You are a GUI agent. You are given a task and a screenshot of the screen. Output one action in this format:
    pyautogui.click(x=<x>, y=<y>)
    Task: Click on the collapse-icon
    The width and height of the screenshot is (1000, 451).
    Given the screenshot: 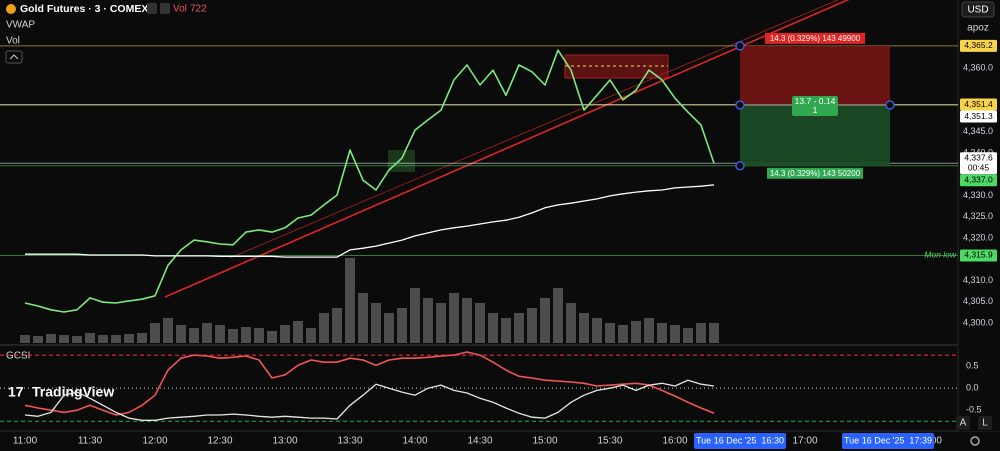 What is the action you would take?
    pyautogui.click(x=14, y=57)
    